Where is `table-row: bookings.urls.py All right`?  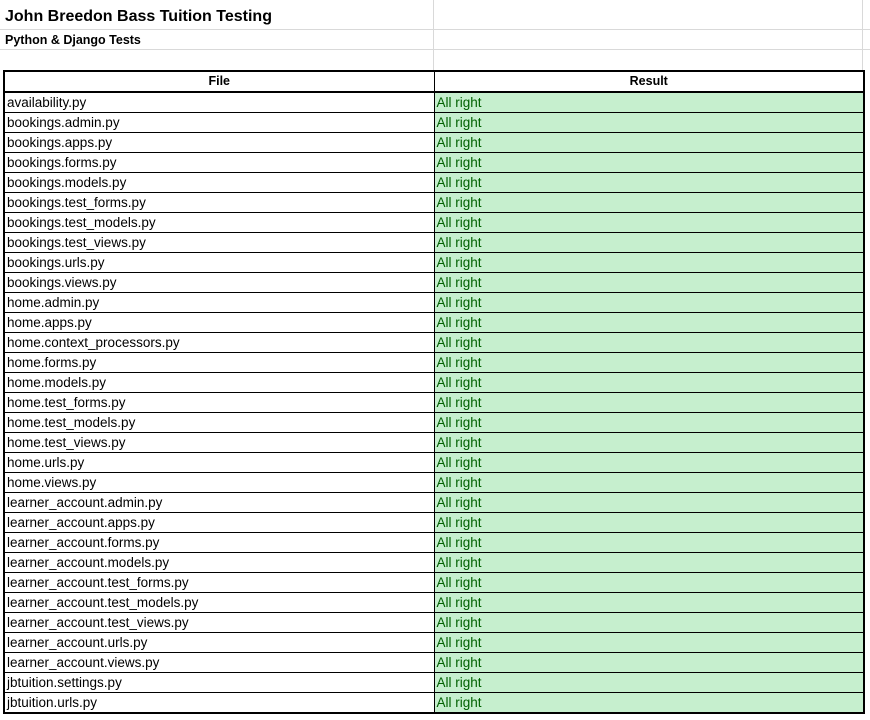 table-row: bookings.urls.py All right is located at coordinates (434, 262).